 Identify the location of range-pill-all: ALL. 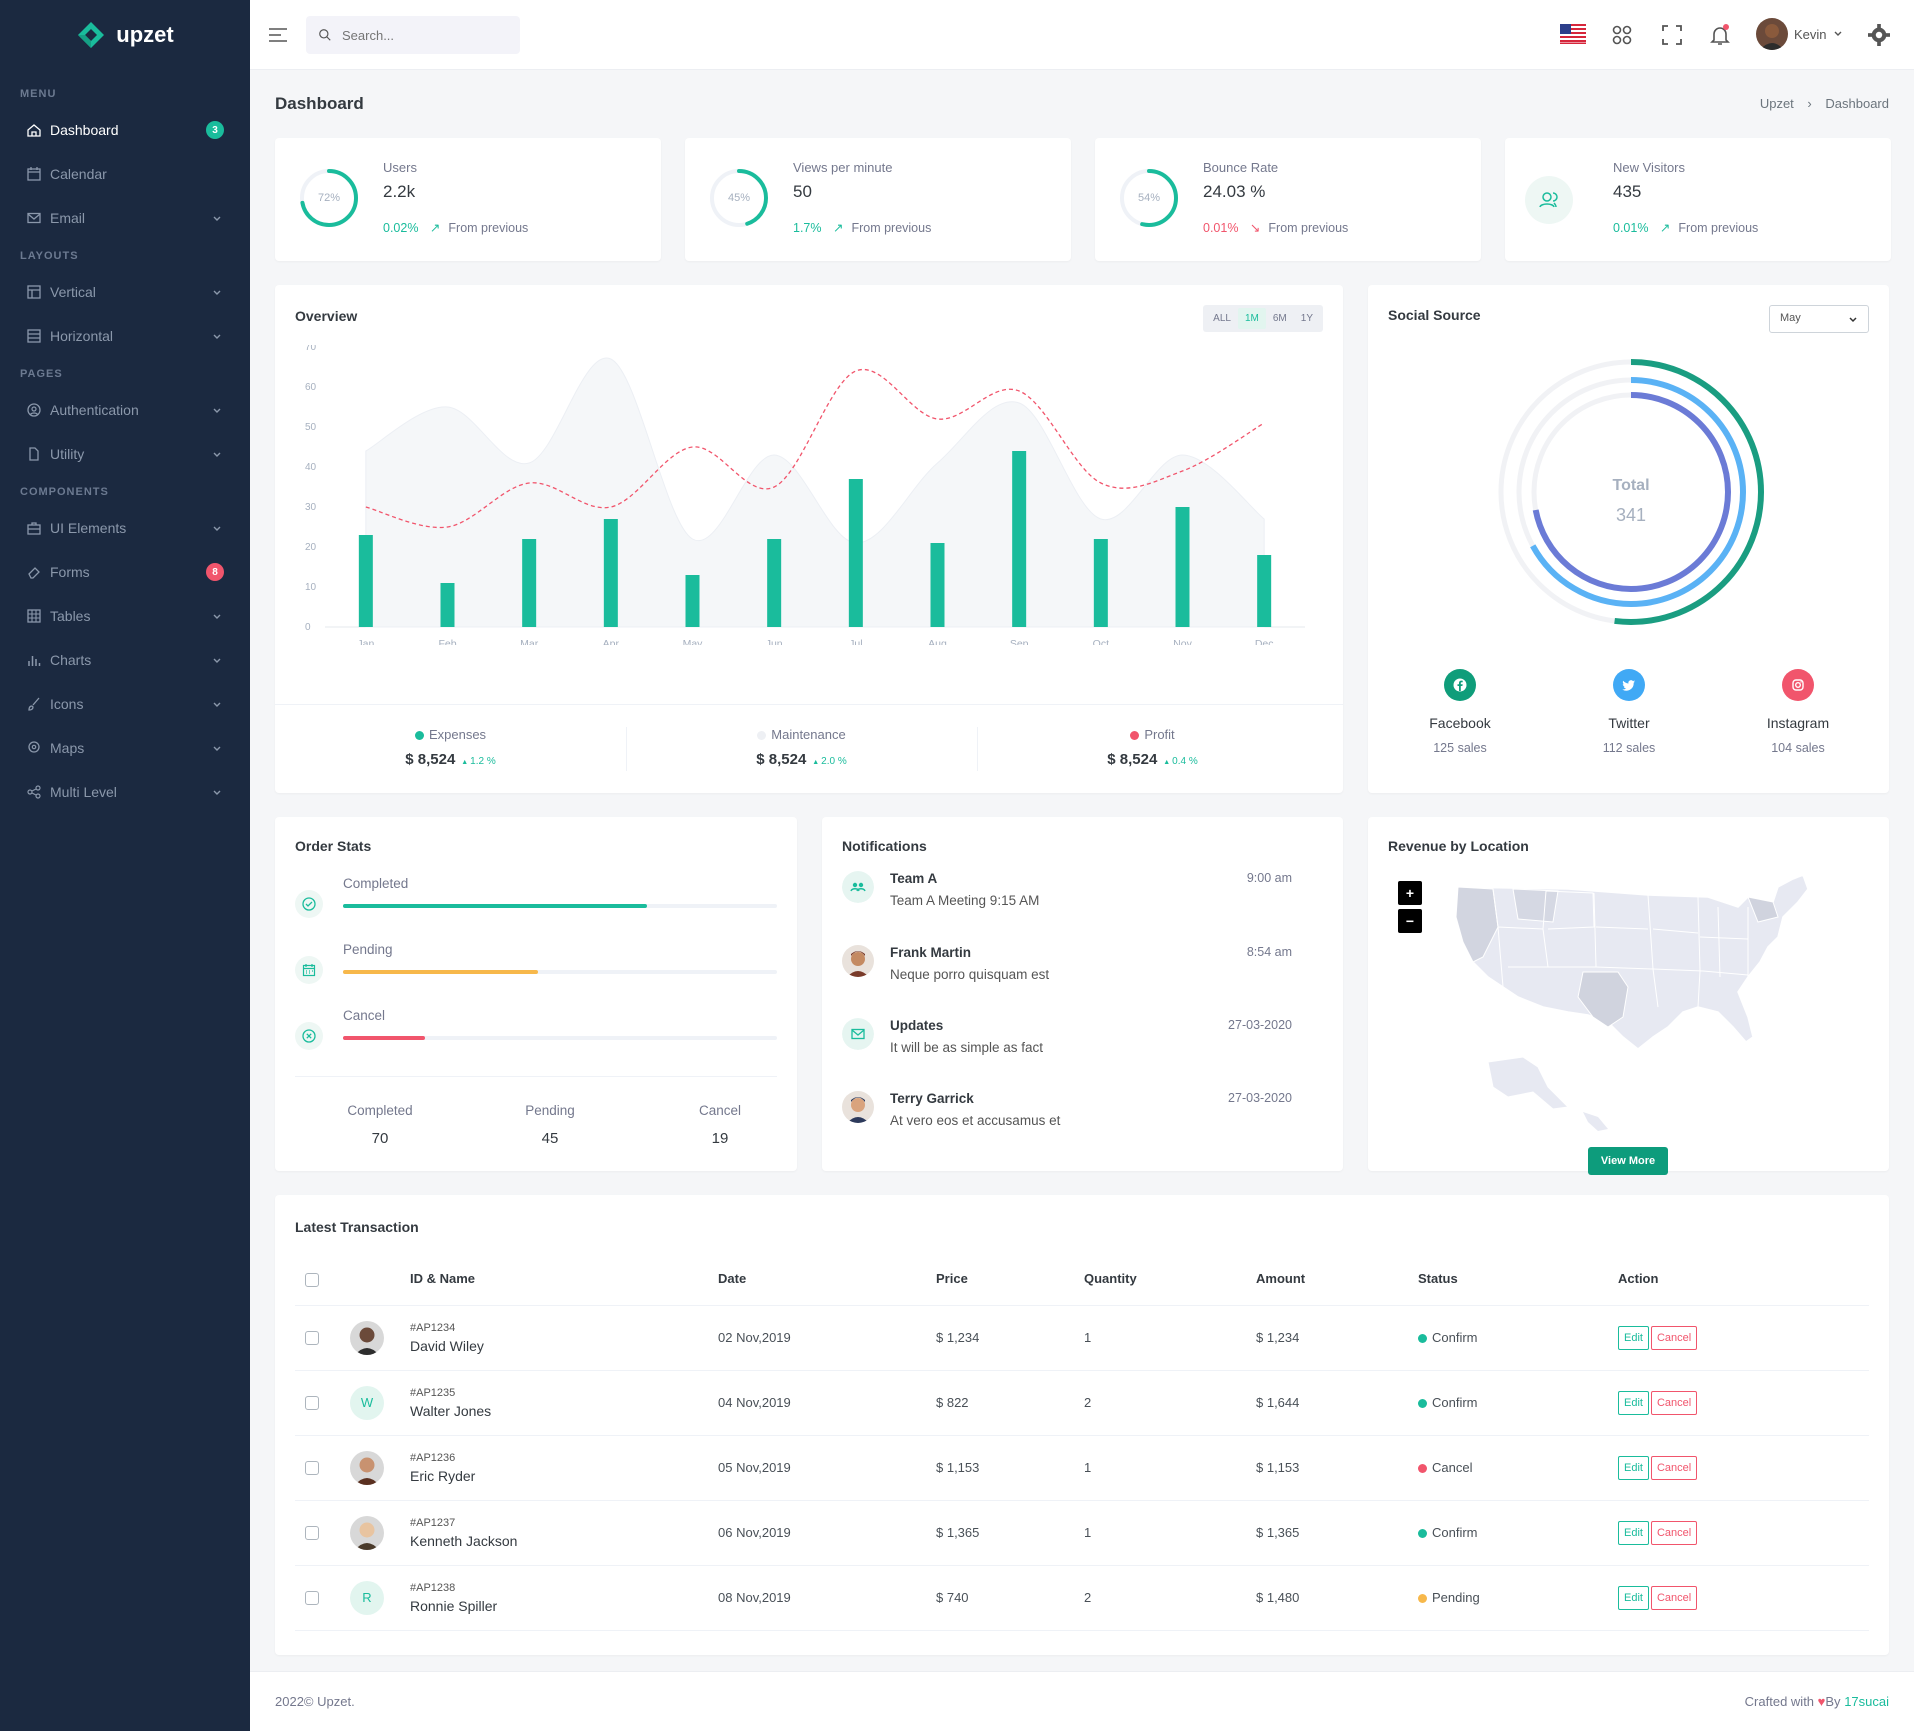
(1222, 318).